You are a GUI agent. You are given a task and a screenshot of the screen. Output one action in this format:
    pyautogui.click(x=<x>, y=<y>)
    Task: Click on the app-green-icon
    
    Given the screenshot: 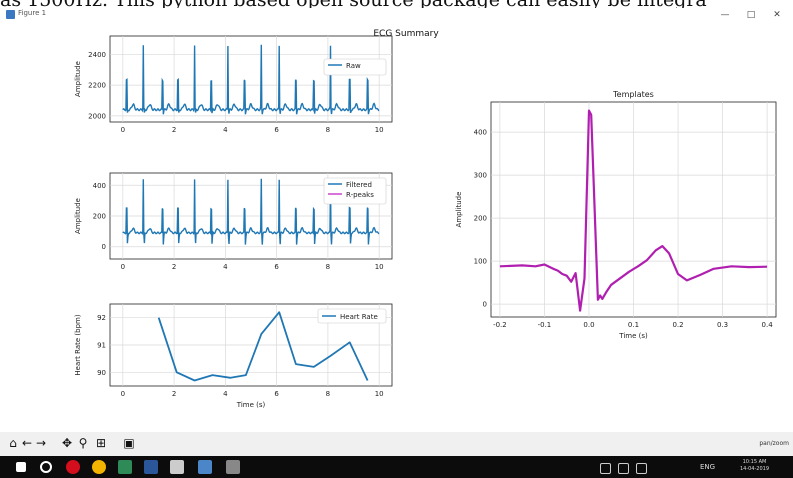 What is the action you would take?
    pyautogui.click(x=125, y=467)
    